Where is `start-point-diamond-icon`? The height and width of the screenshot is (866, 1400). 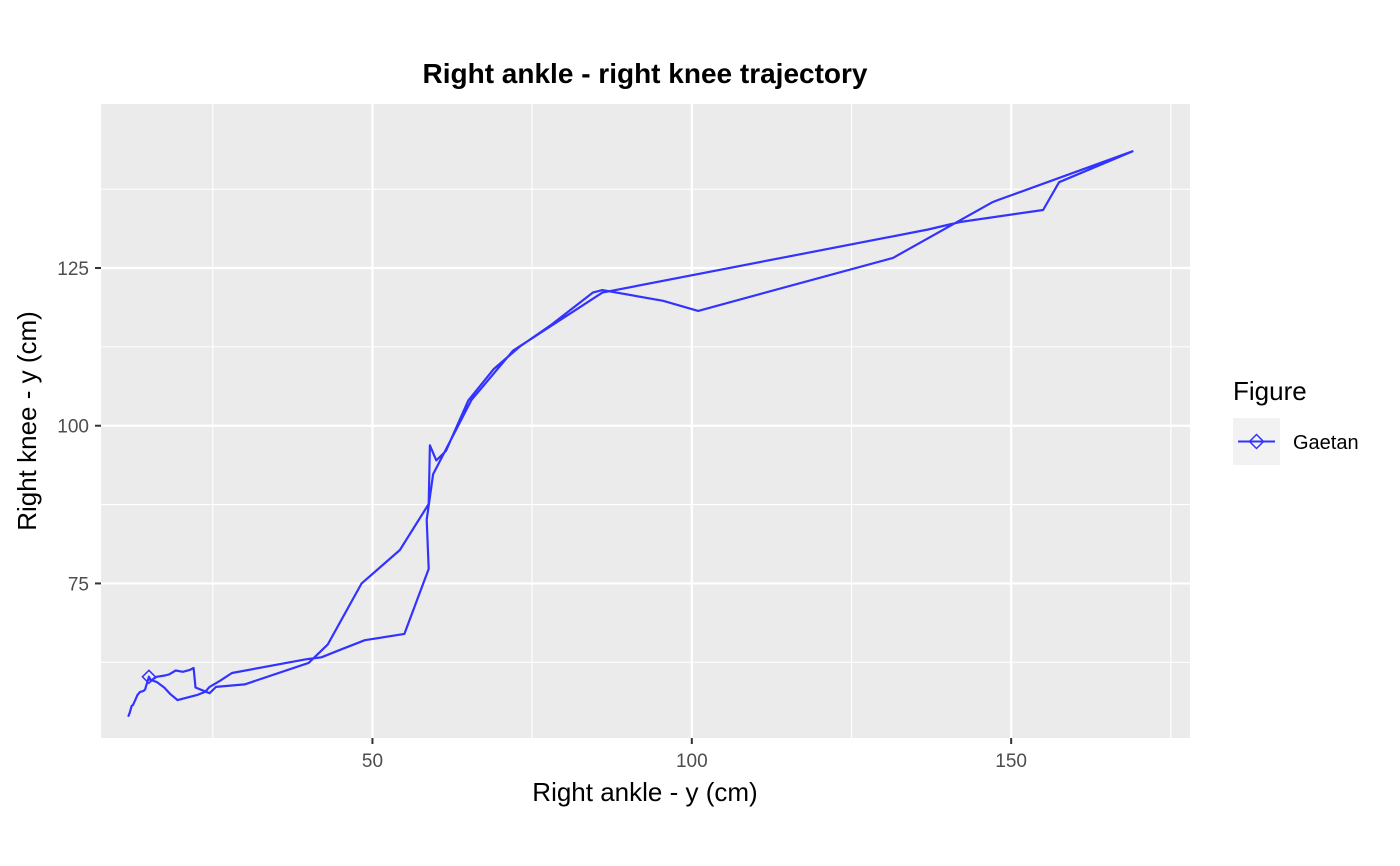 start-point-diamond-icon is located at coordinates (149, 677).